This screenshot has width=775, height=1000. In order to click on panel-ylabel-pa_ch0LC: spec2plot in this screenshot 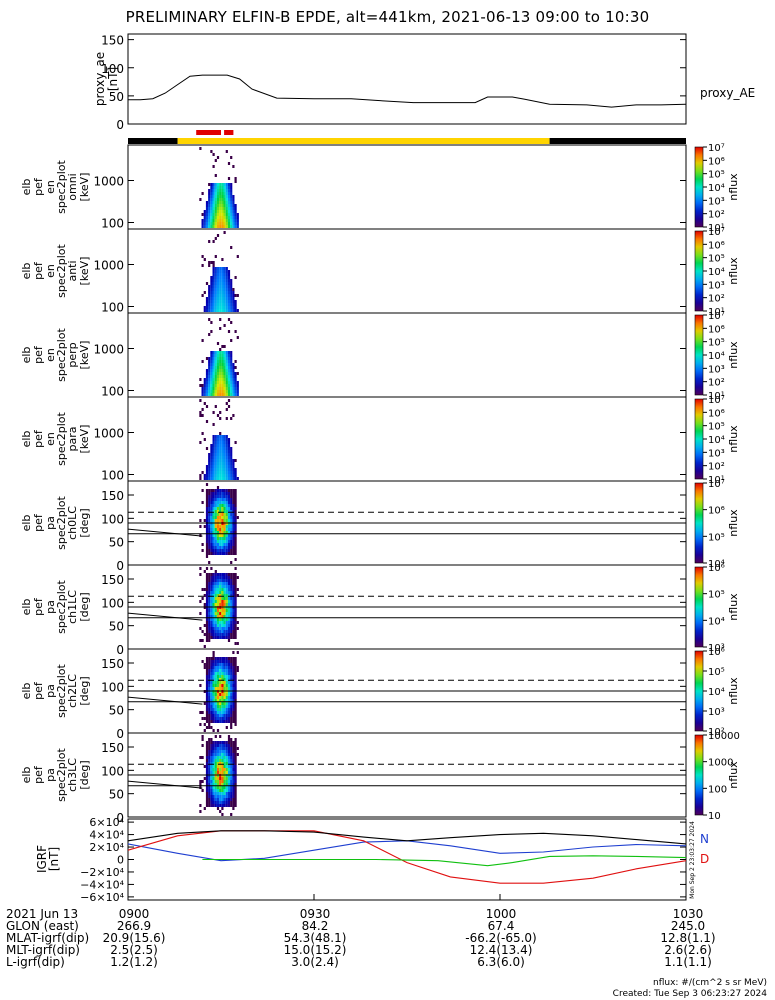, I will do `click(61, 523)`.